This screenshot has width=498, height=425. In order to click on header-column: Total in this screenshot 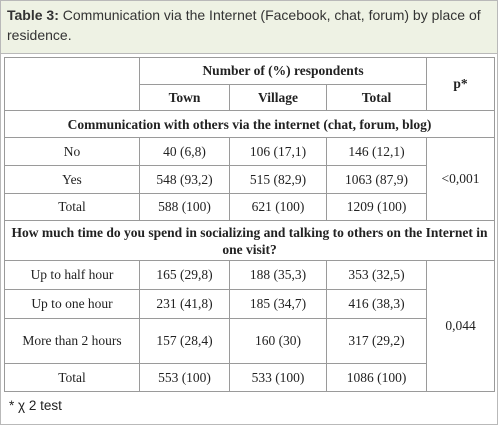, I will do `click(376, 97)`.